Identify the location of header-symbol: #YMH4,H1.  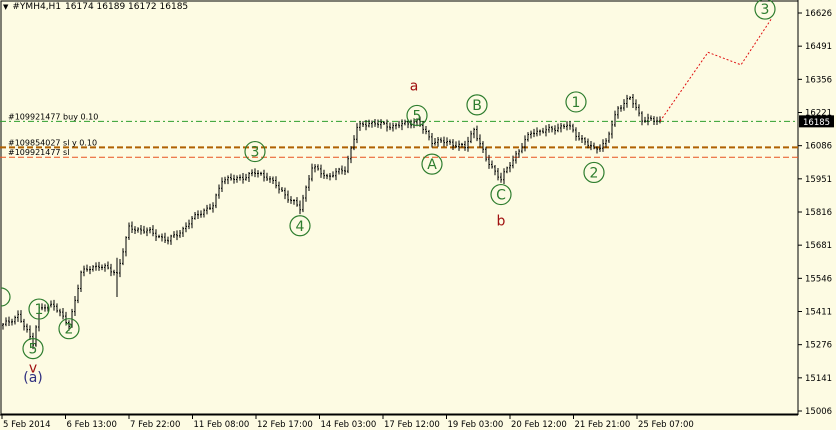
(37, 7).